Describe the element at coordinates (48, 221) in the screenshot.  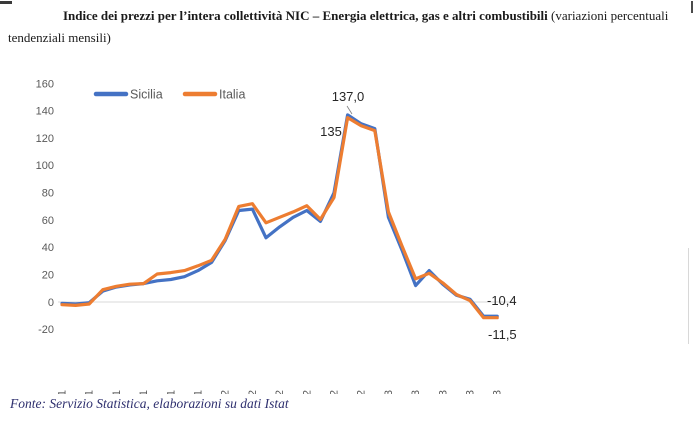
I see `y-tick-label: 60` at that location.